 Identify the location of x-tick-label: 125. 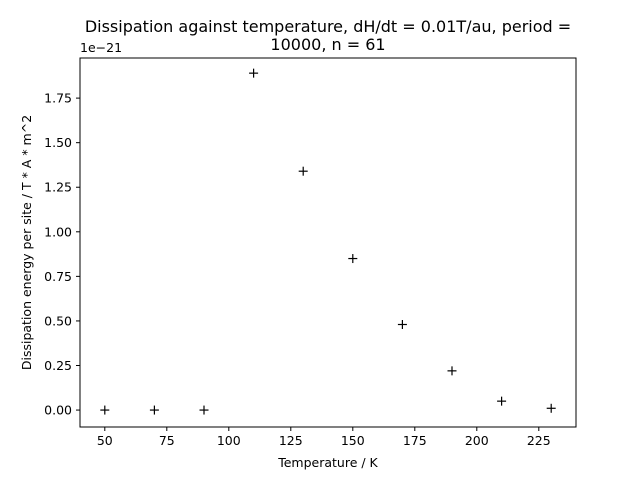
(291, 440).